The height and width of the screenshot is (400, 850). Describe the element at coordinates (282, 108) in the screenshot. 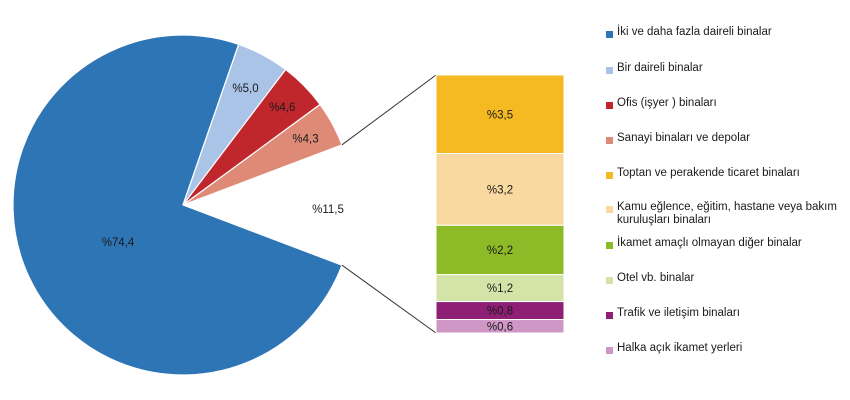

I see `pie-slice-label: %4,6` at that location.